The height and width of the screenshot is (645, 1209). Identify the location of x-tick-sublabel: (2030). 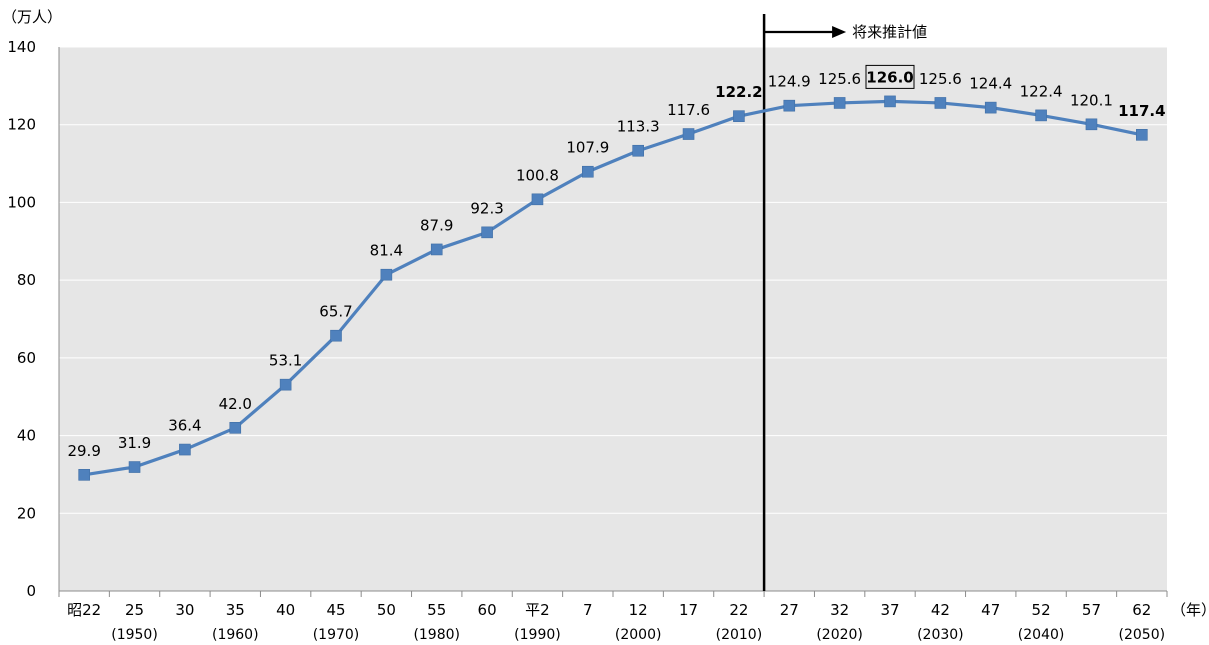
(940, 635).